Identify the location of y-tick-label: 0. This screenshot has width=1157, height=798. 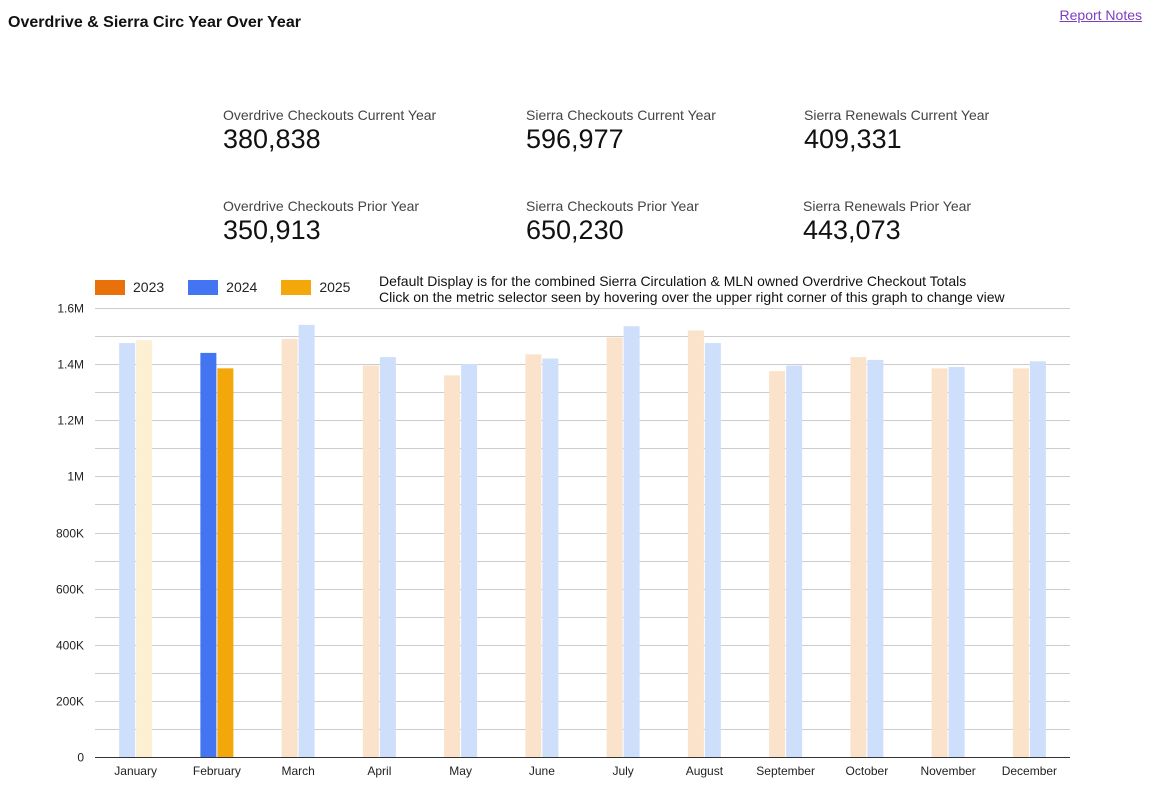
(80, 758).